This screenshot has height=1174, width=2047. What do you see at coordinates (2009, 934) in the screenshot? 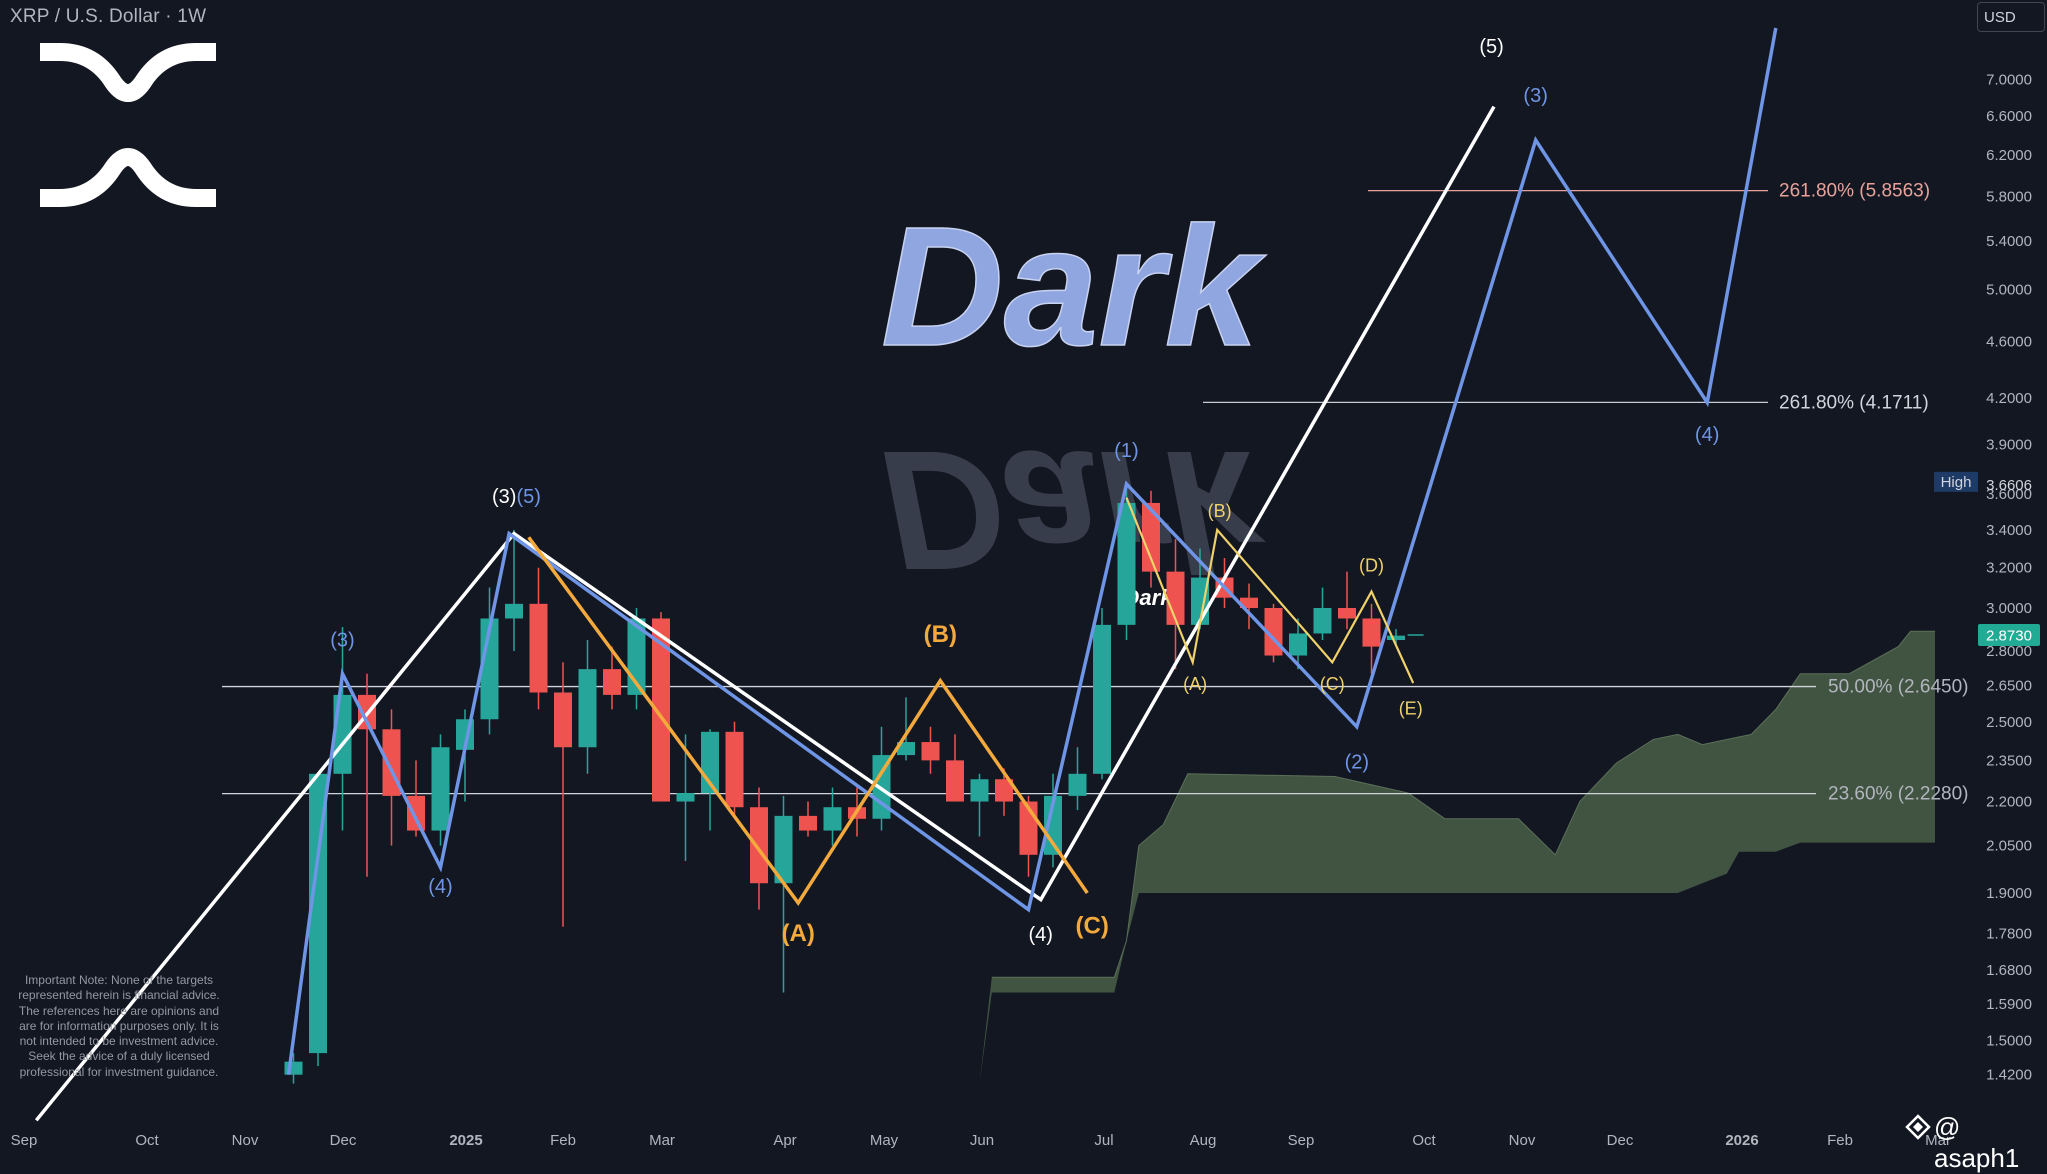
I see `price-tick-label: 1.7800` at bounding box center [2009, 934].